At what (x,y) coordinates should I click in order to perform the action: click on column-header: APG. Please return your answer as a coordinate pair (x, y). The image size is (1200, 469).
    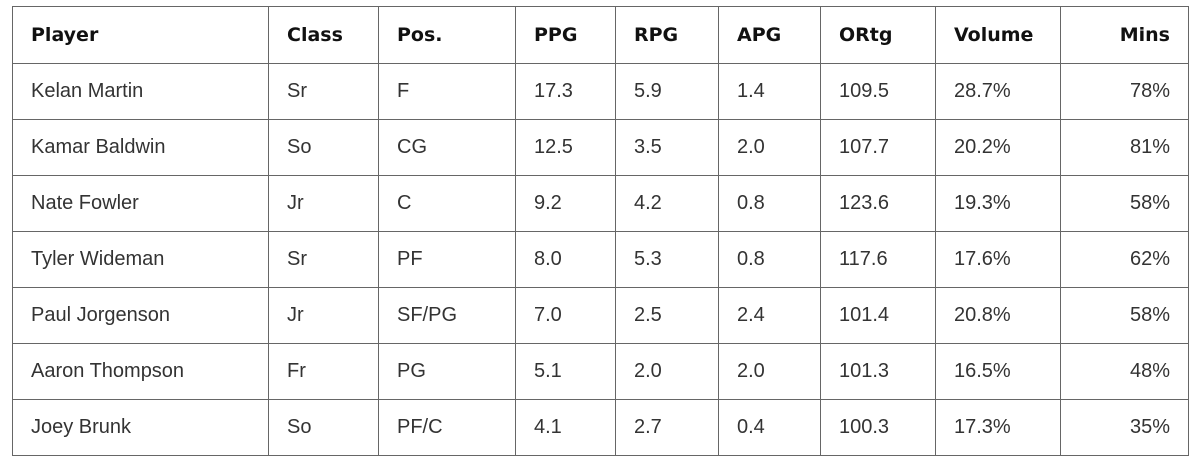
    Looking at the image, I should click on (769, 35).